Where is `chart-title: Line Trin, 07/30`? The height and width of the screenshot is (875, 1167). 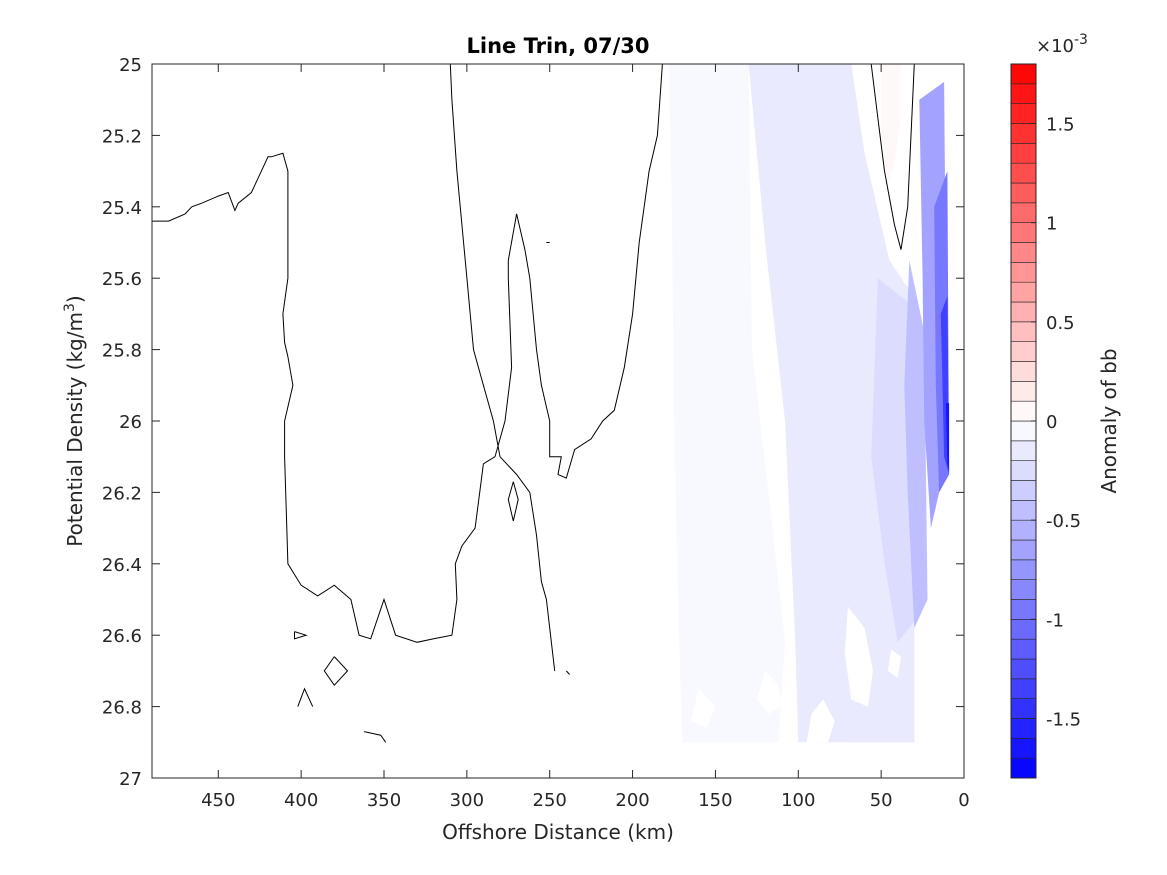 chart-title: Line Trin, 07/30 is located at coordinates (557, 46).